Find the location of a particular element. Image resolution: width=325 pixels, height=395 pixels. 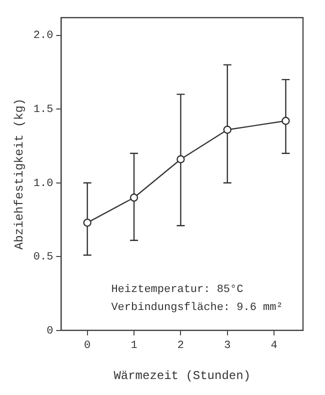

y-tick-label: 2.0 is located at coordinates (43, 36).